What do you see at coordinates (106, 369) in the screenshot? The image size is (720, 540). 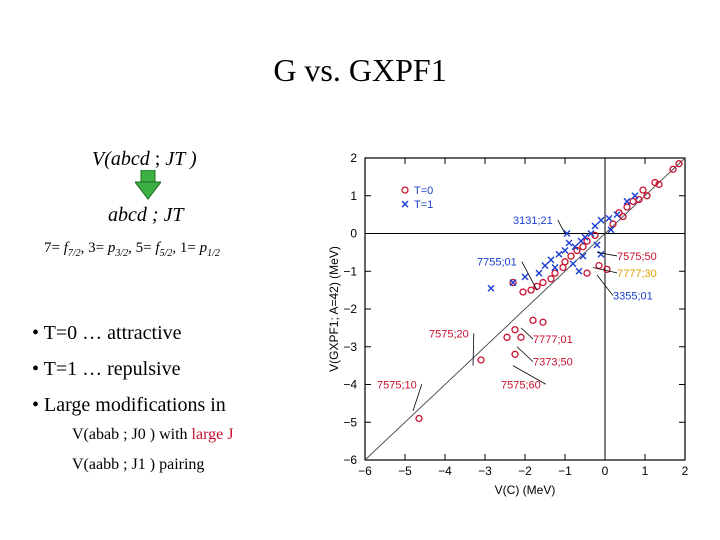 I see `bullet-t1: • T=1 … repulsive` at bounding box center [106, 369].